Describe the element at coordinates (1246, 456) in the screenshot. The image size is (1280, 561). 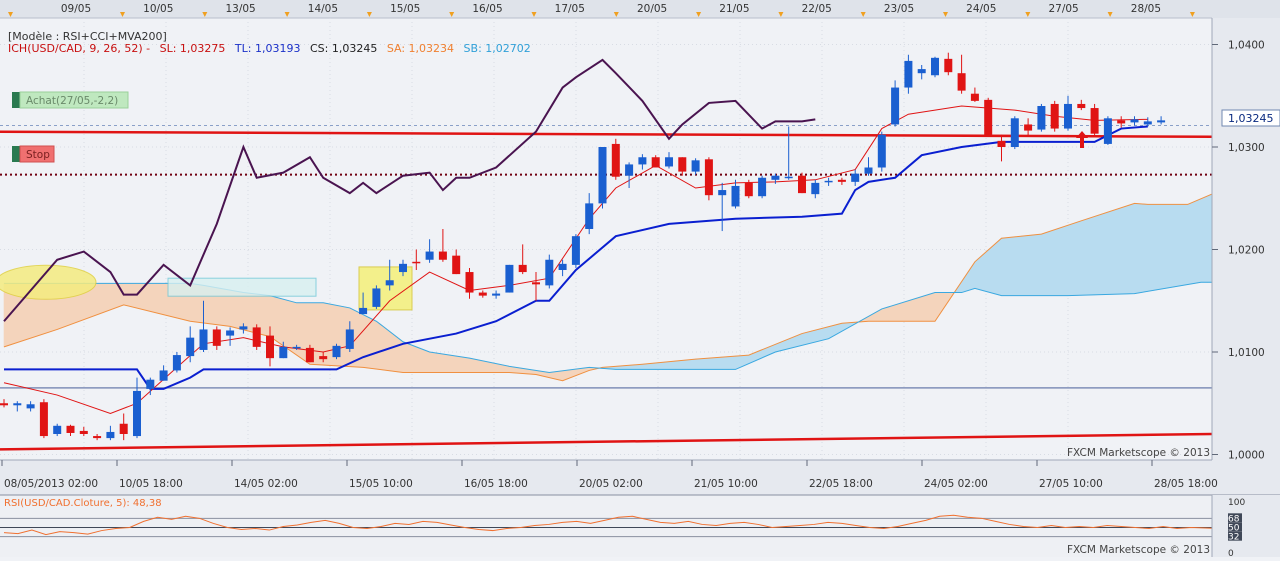
I see `price-tick-label: 1,0000` at that location.